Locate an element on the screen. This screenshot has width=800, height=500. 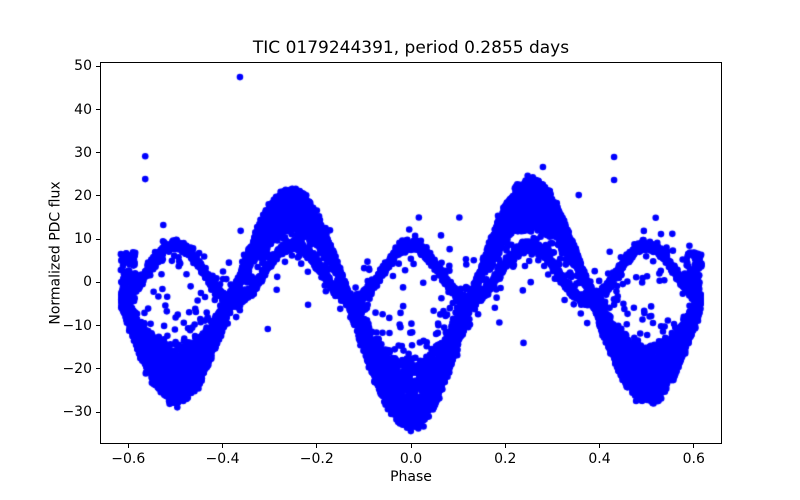
y-tick-label: 50 is located at coordinates (83, 66).